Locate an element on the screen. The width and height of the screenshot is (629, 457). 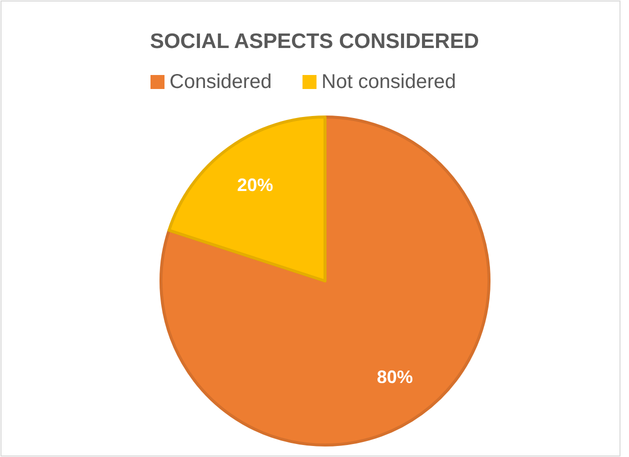
chart-title: SOCIAL ASPECTS CONSIDERED is located at coordinates (315, 41).